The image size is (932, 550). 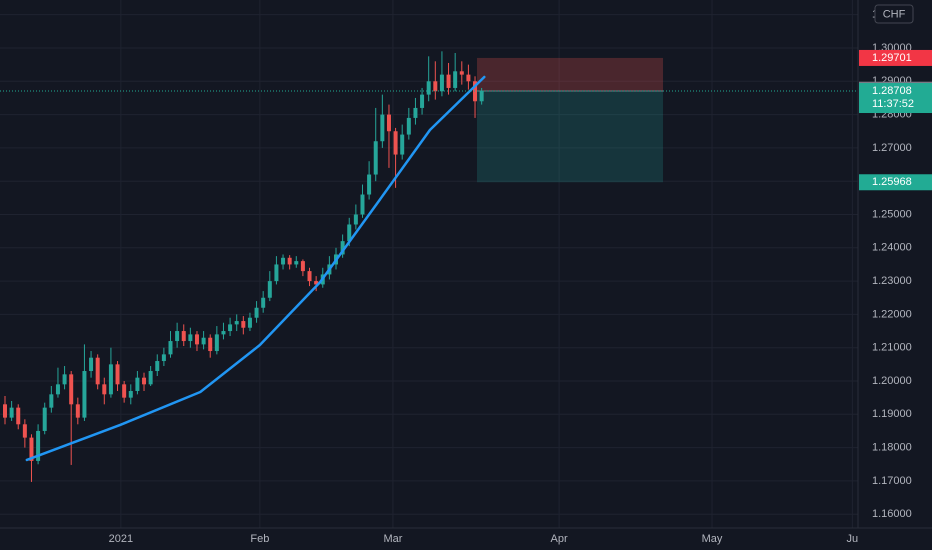 I want to click on position-tool, so click(x=570, y=120).